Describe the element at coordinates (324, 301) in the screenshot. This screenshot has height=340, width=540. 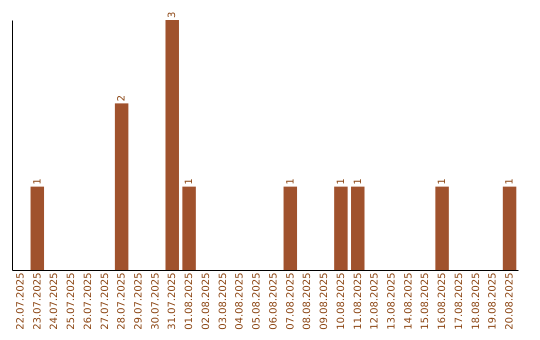
I see `x-tick-label: 09.08.2025` at that location.